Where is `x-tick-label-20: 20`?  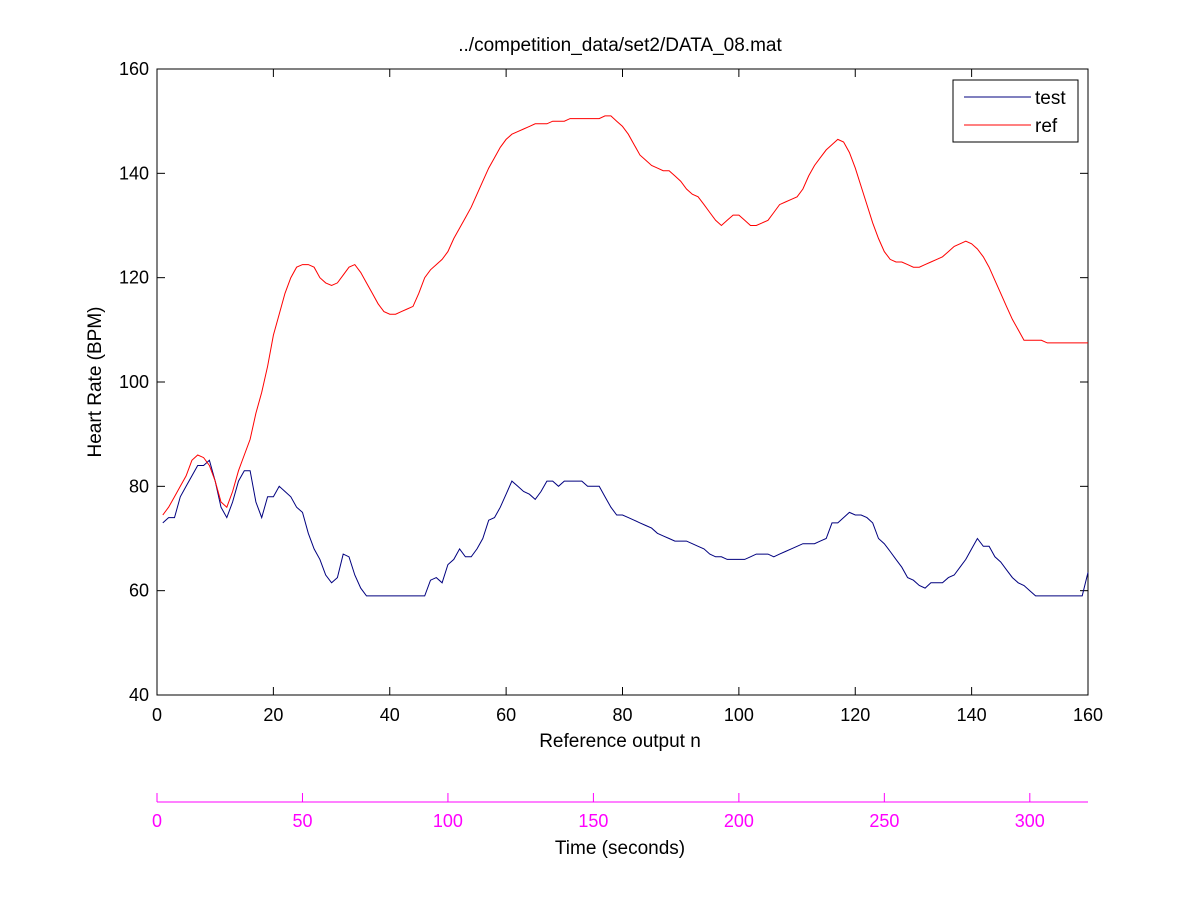 x-tick-label-20: 20 is located at coordinates (273, 715).